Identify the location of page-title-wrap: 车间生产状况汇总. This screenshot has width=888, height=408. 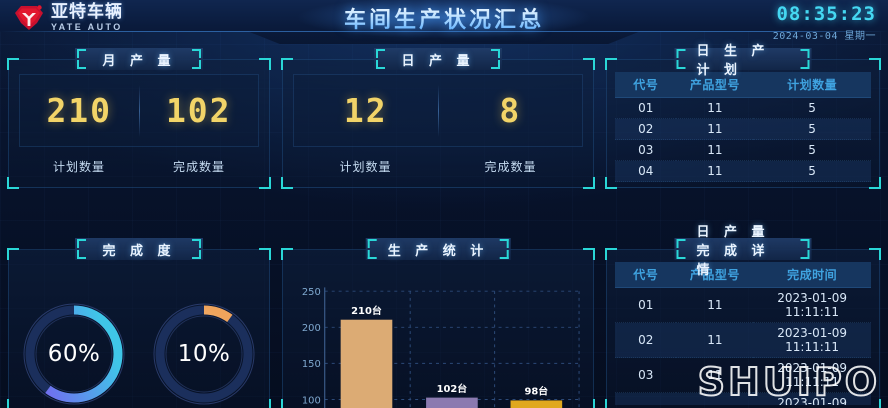
(444, 18).